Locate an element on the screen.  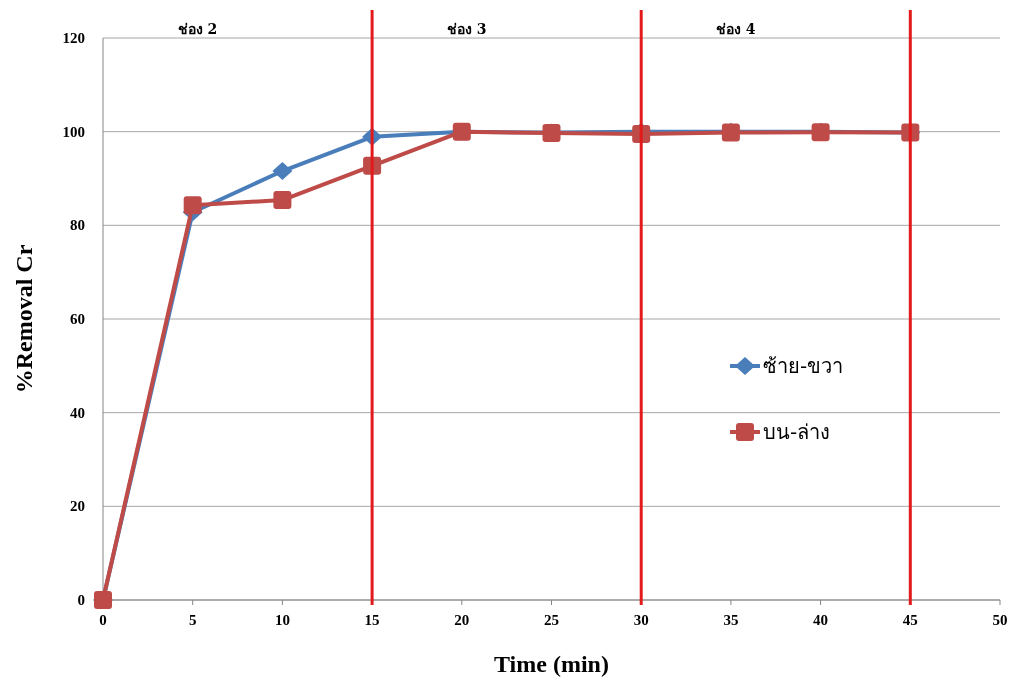
y-tick-label: 20 is located at coordinates (77, 506).